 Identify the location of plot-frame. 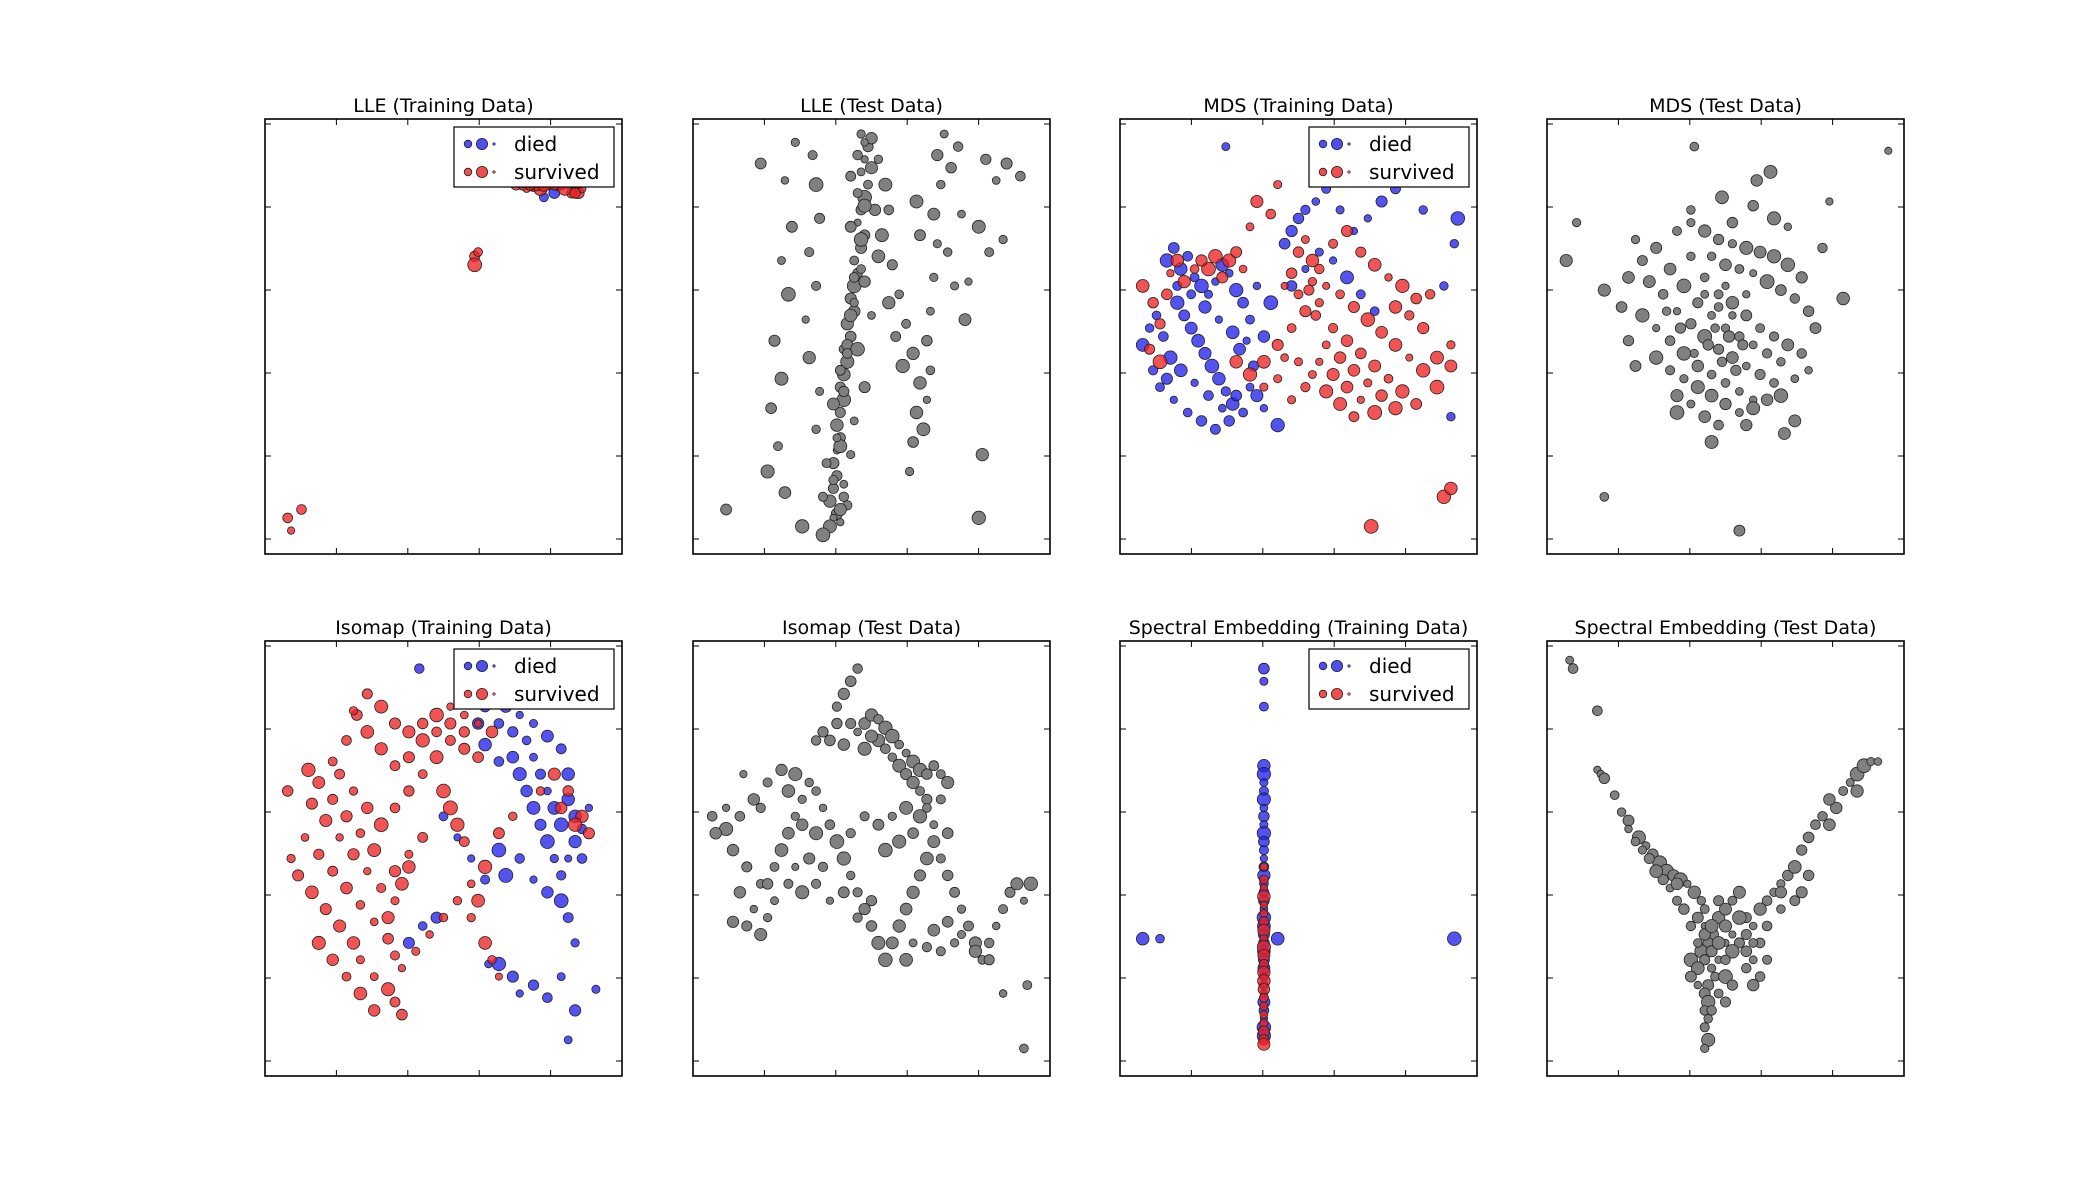
(871, 858).